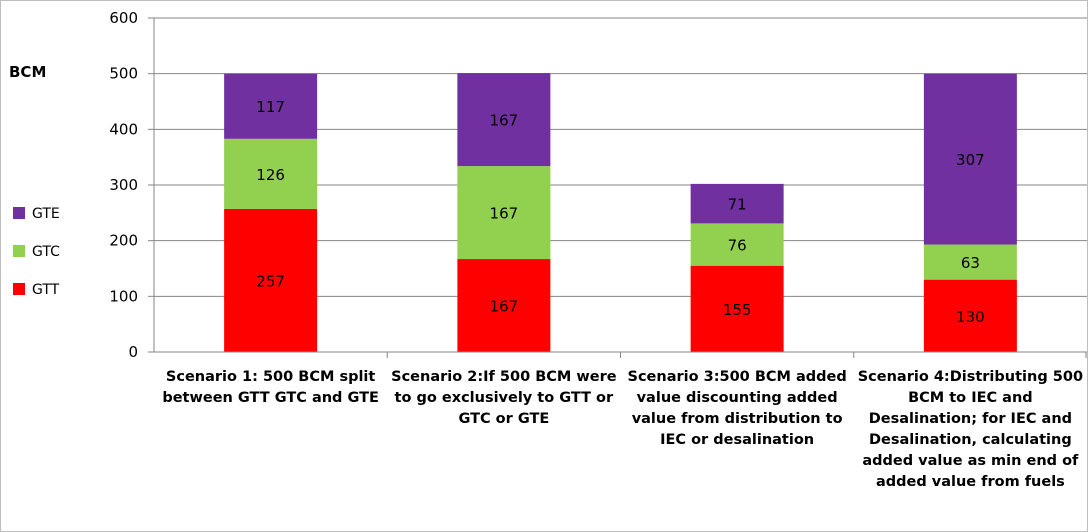  I want to click on data-label: 117, so click(270, 107).